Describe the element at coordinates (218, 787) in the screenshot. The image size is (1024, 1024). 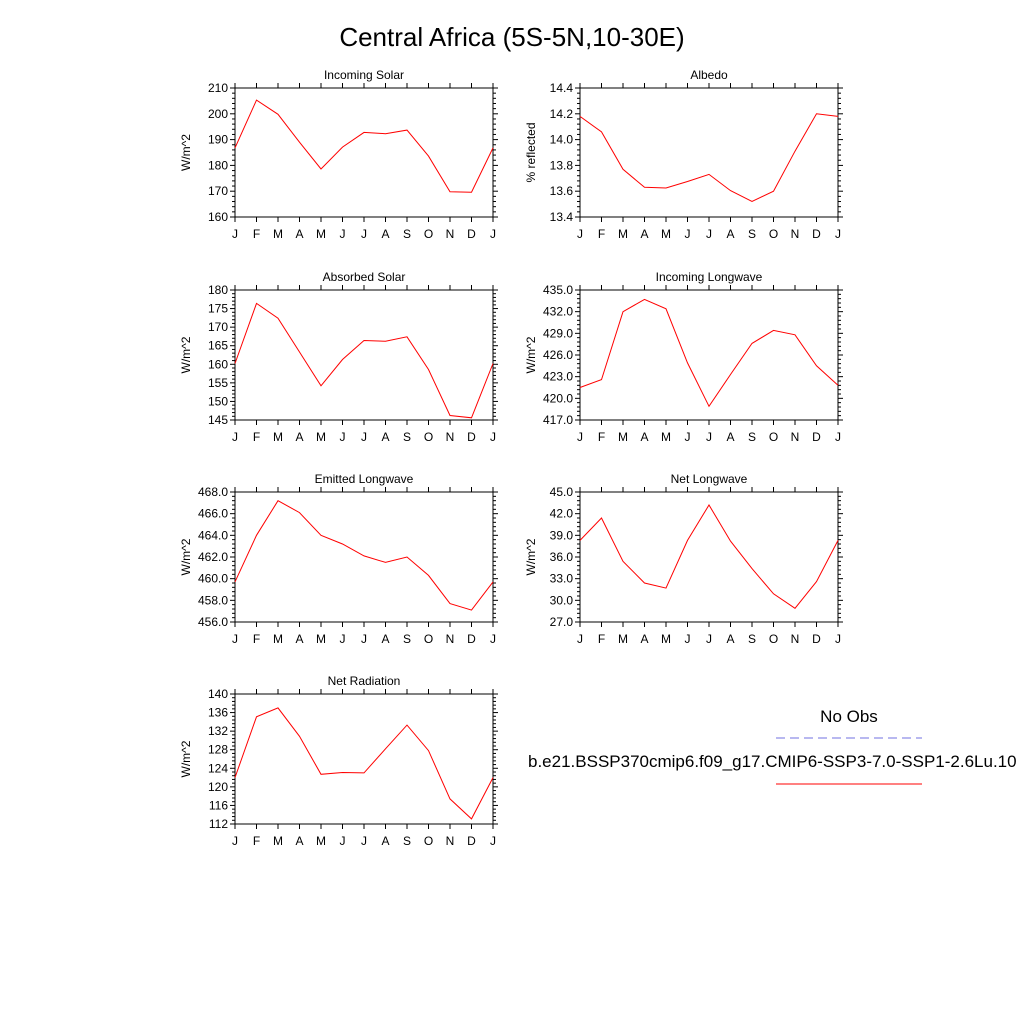
I see `y-tick-label: 120` at that location.